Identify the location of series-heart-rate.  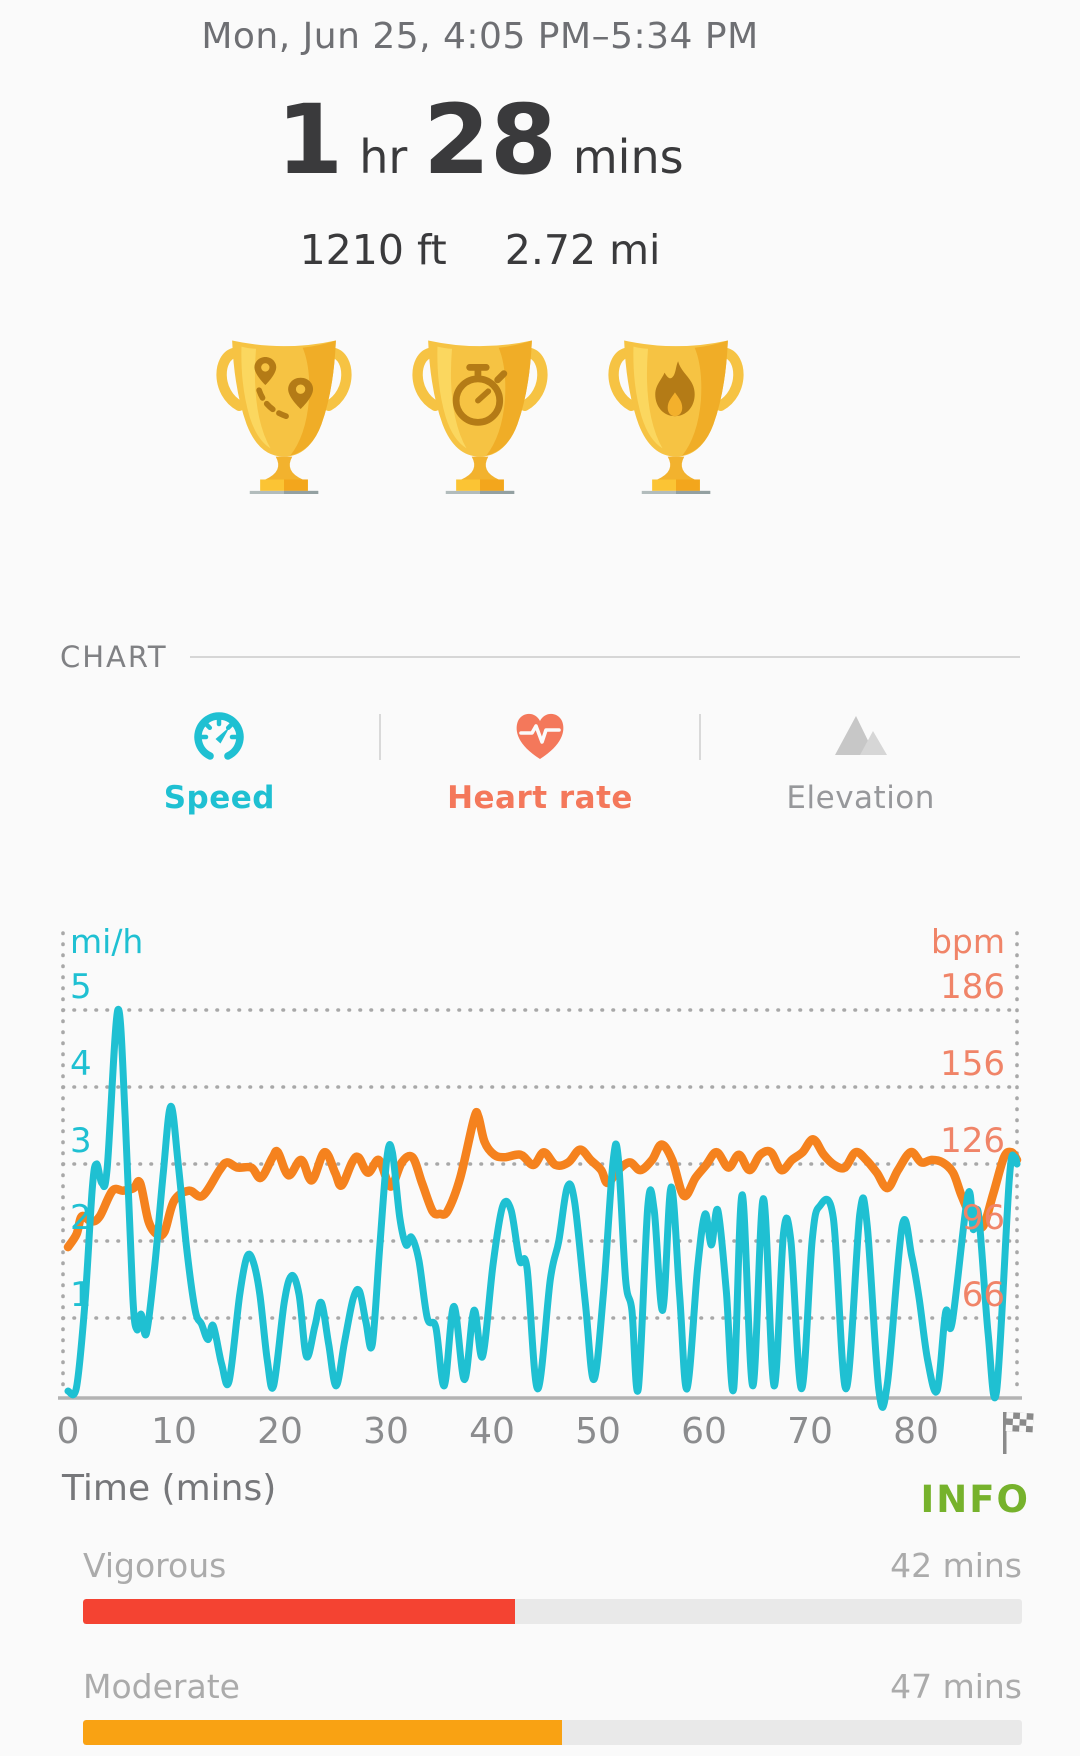
(542, 1179).